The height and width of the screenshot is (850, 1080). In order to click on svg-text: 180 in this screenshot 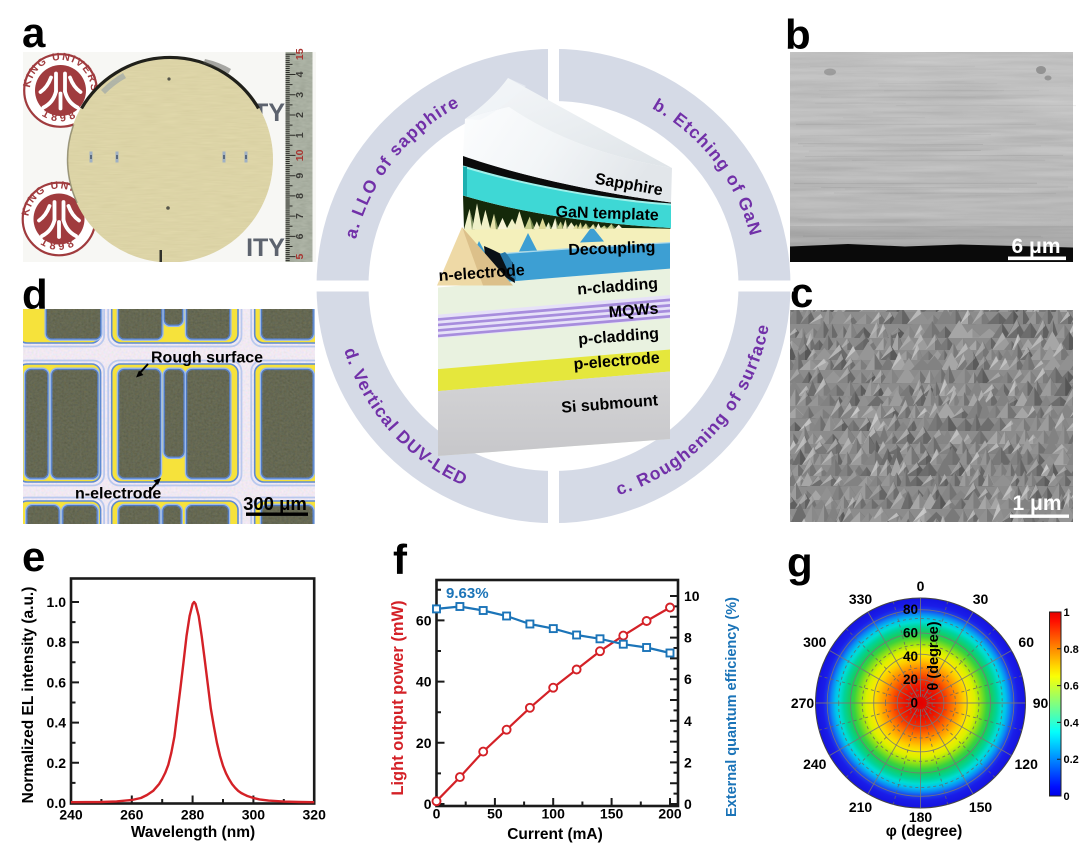, I will do `click(921, 817)`.